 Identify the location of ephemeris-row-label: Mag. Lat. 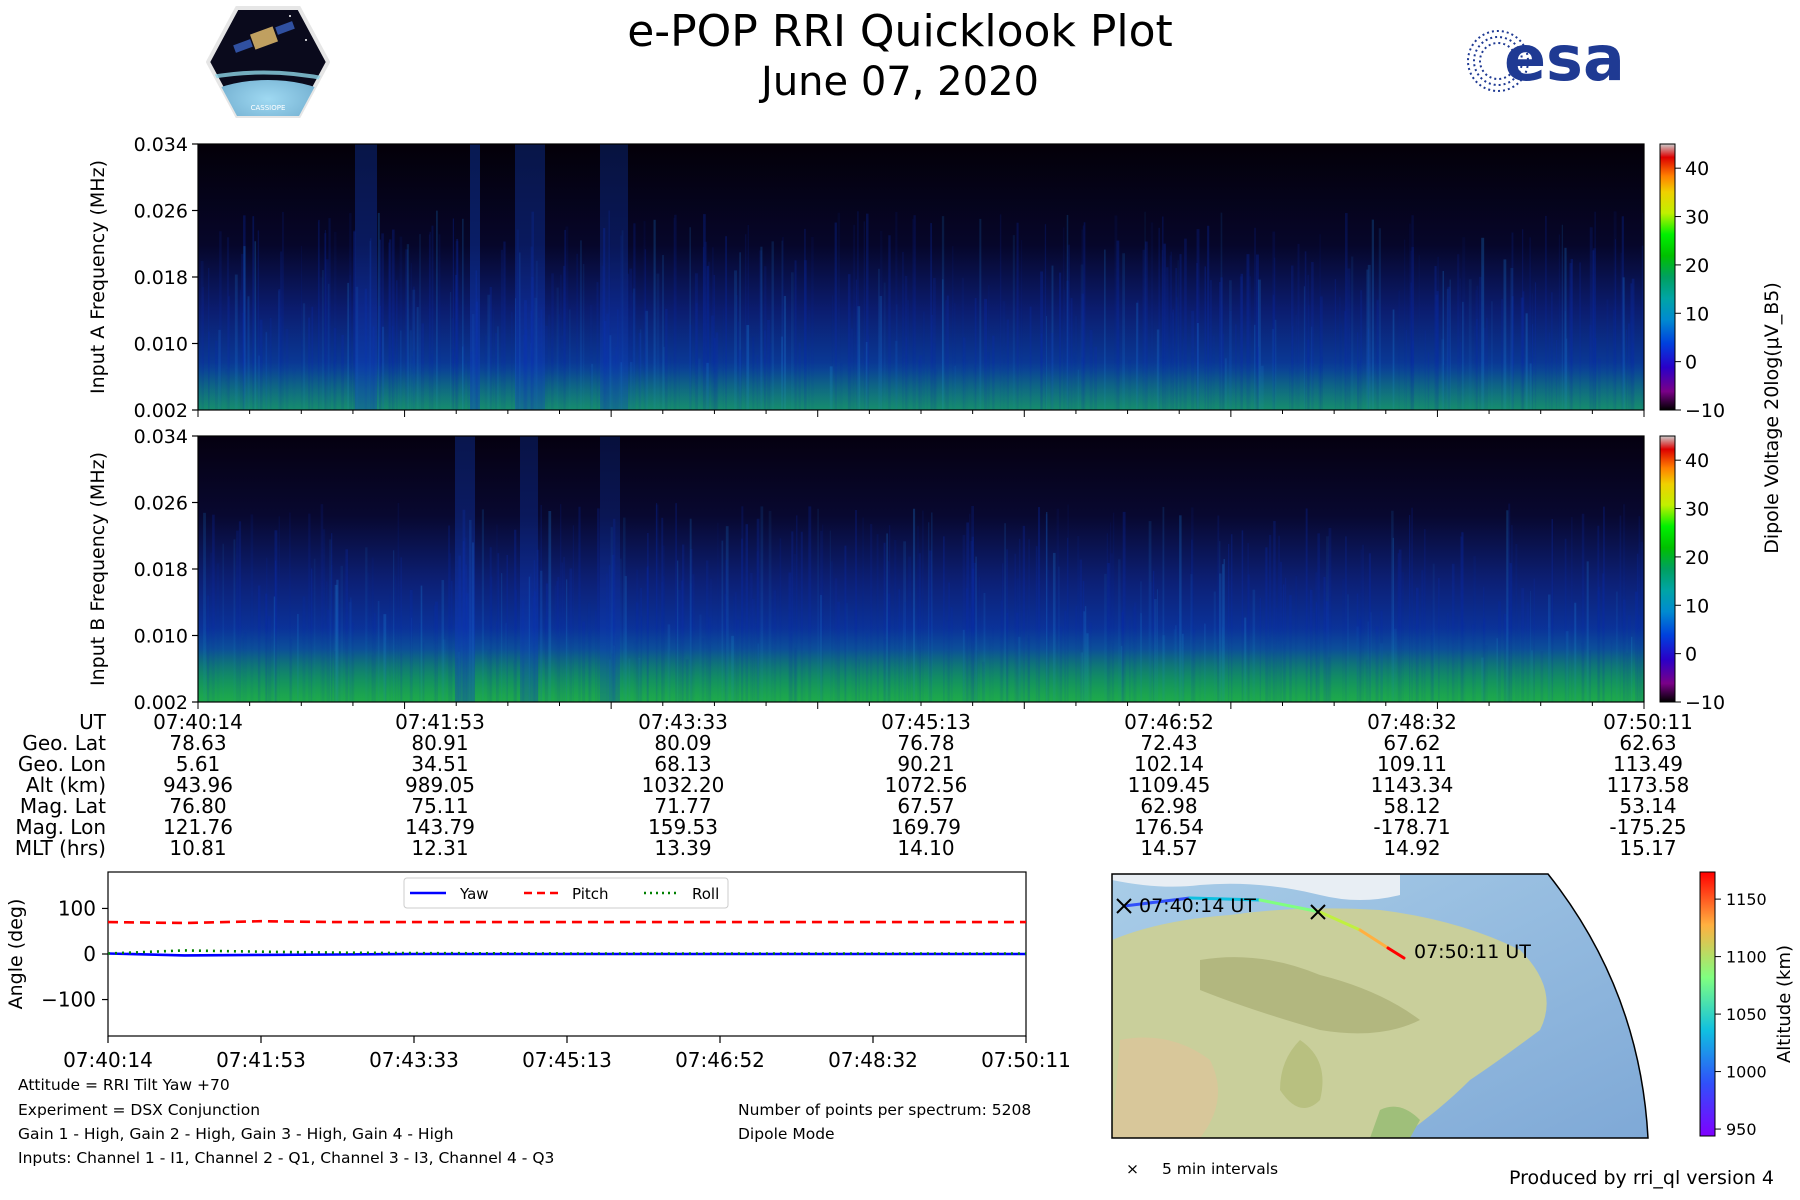
(62, 806).